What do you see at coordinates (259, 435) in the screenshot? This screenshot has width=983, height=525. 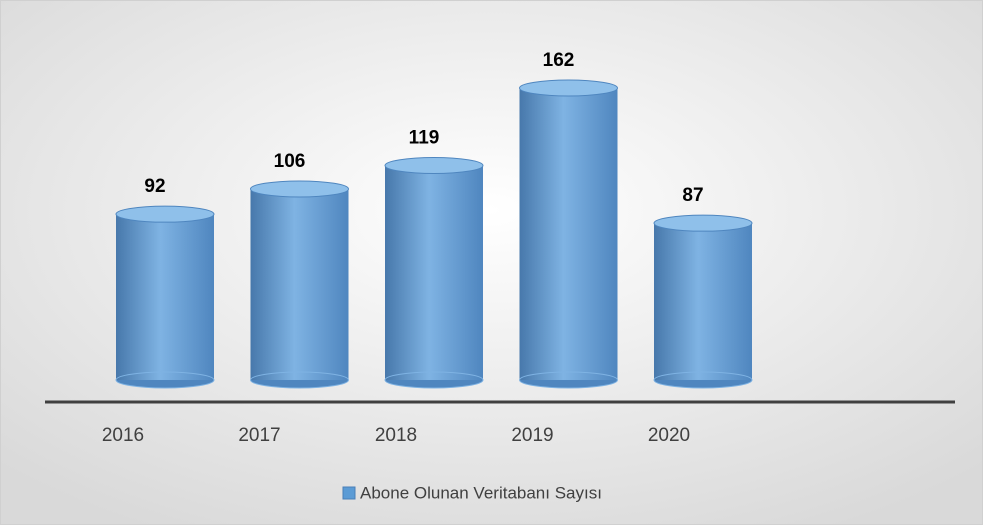 I see `x-tick-label: 2017` at bounding box center [259, 435].